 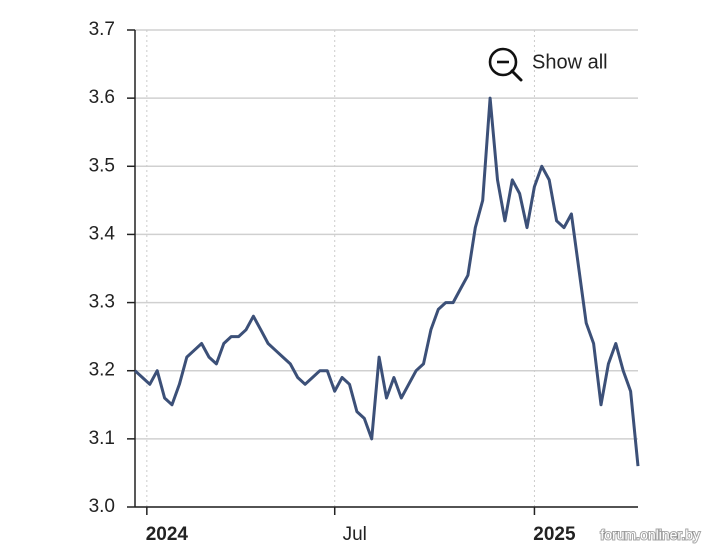 What do you see at coordinates (102, 233) in the screenshot?
I see `y-tick-label: 3.4` at bounding box center [102, 233].